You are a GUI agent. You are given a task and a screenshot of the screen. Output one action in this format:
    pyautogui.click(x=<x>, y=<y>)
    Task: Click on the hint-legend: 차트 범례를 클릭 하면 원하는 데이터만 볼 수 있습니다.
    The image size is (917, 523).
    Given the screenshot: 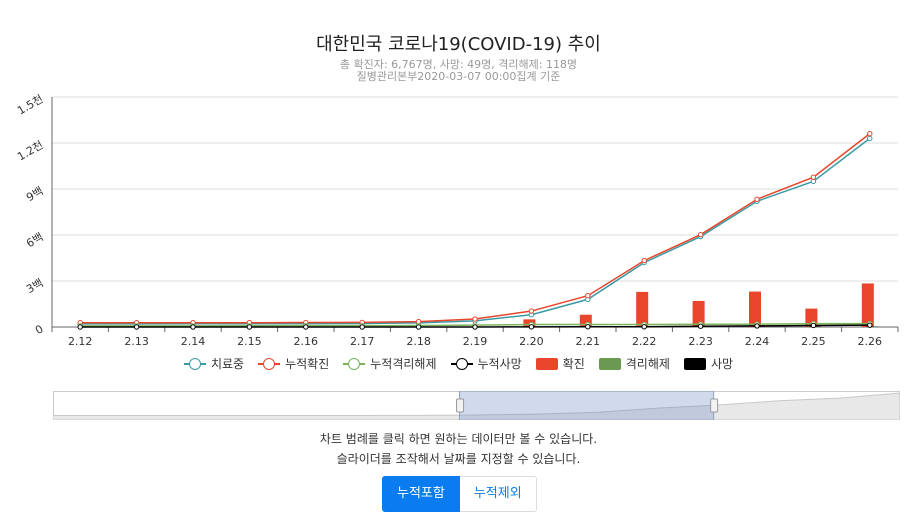 What is the action you would take?
    pyautogui.click(x=458, y=439)
    